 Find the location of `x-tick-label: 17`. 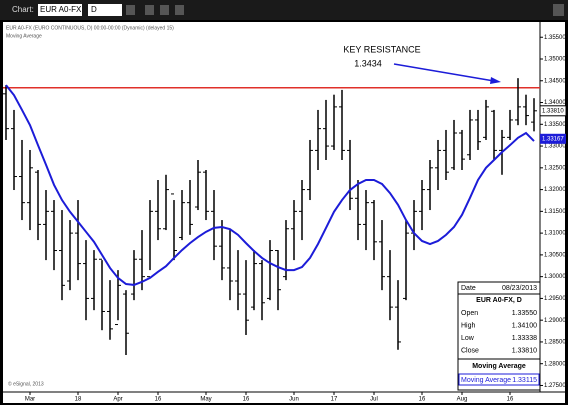

x-tick-label: 17 is located at coordinates (334, 400).